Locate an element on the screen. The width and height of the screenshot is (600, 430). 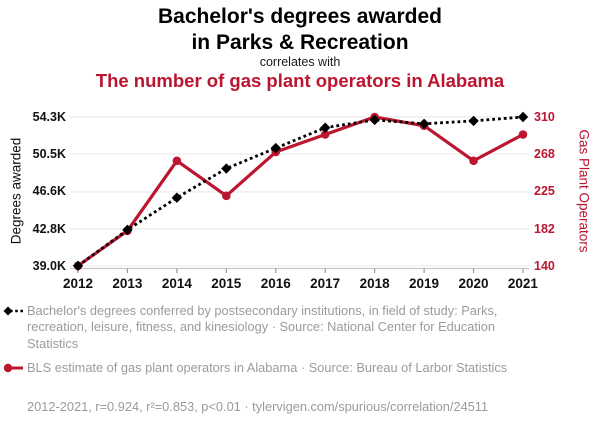
legend-marker-operators is located at coordinates (13, 368).